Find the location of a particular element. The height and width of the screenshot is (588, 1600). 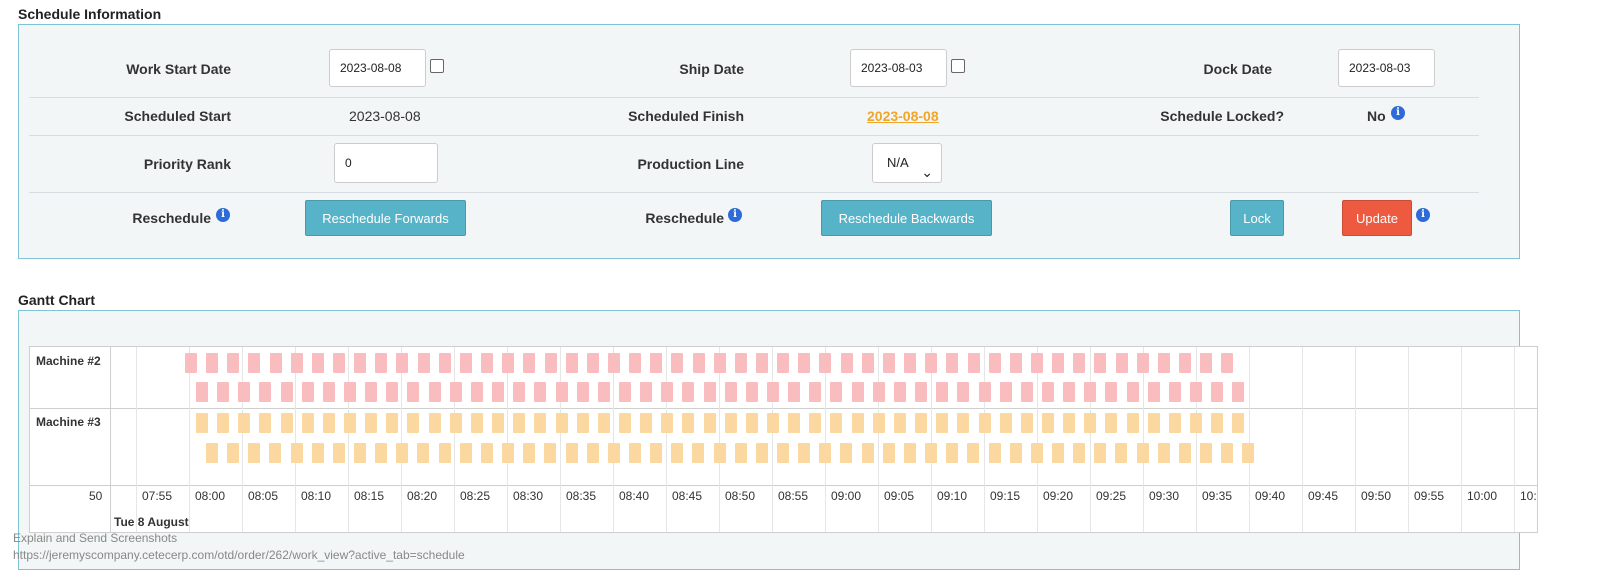

gantt-tick-label: 10:00 is located at coordinates (1482, 496).